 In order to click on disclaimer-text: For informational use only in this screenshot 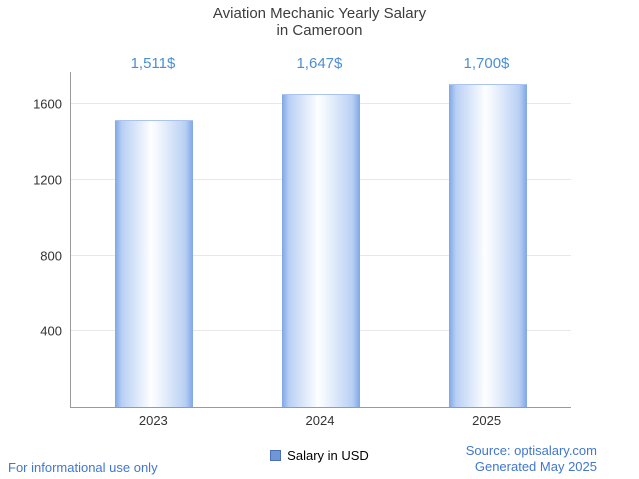, I will do `click(83, 467)`.